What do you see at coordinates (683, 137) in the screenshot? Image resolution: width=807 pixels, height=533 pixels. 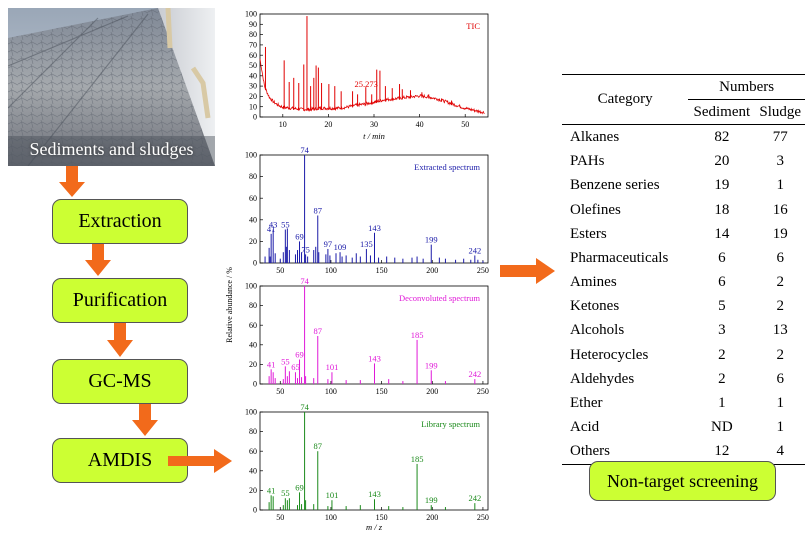 I see `table-row: Alkanes 82 77` at bounding box center [683, 137].